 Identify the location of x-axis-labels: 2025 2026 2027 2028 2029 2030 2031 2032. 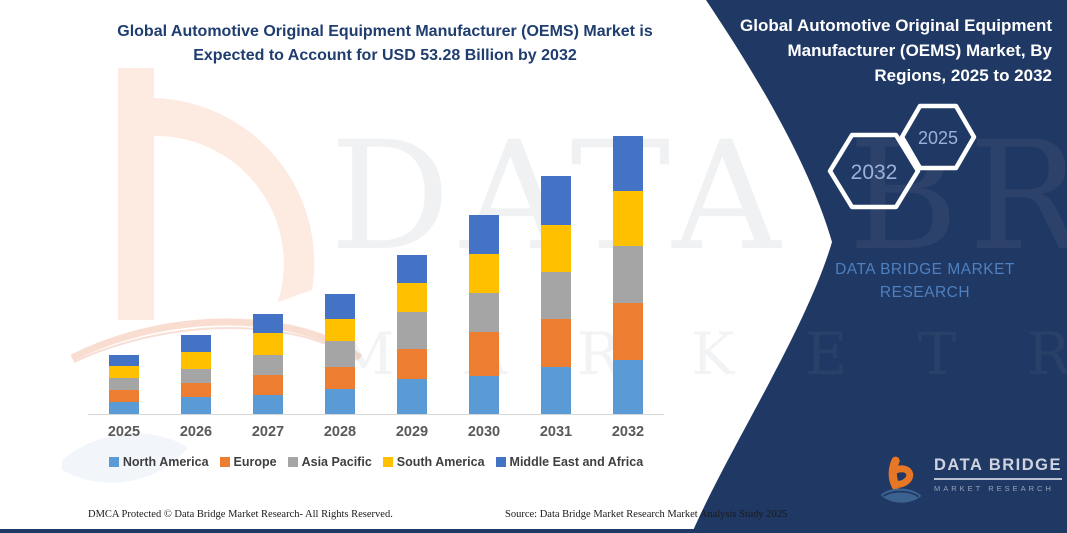
(376, 432).